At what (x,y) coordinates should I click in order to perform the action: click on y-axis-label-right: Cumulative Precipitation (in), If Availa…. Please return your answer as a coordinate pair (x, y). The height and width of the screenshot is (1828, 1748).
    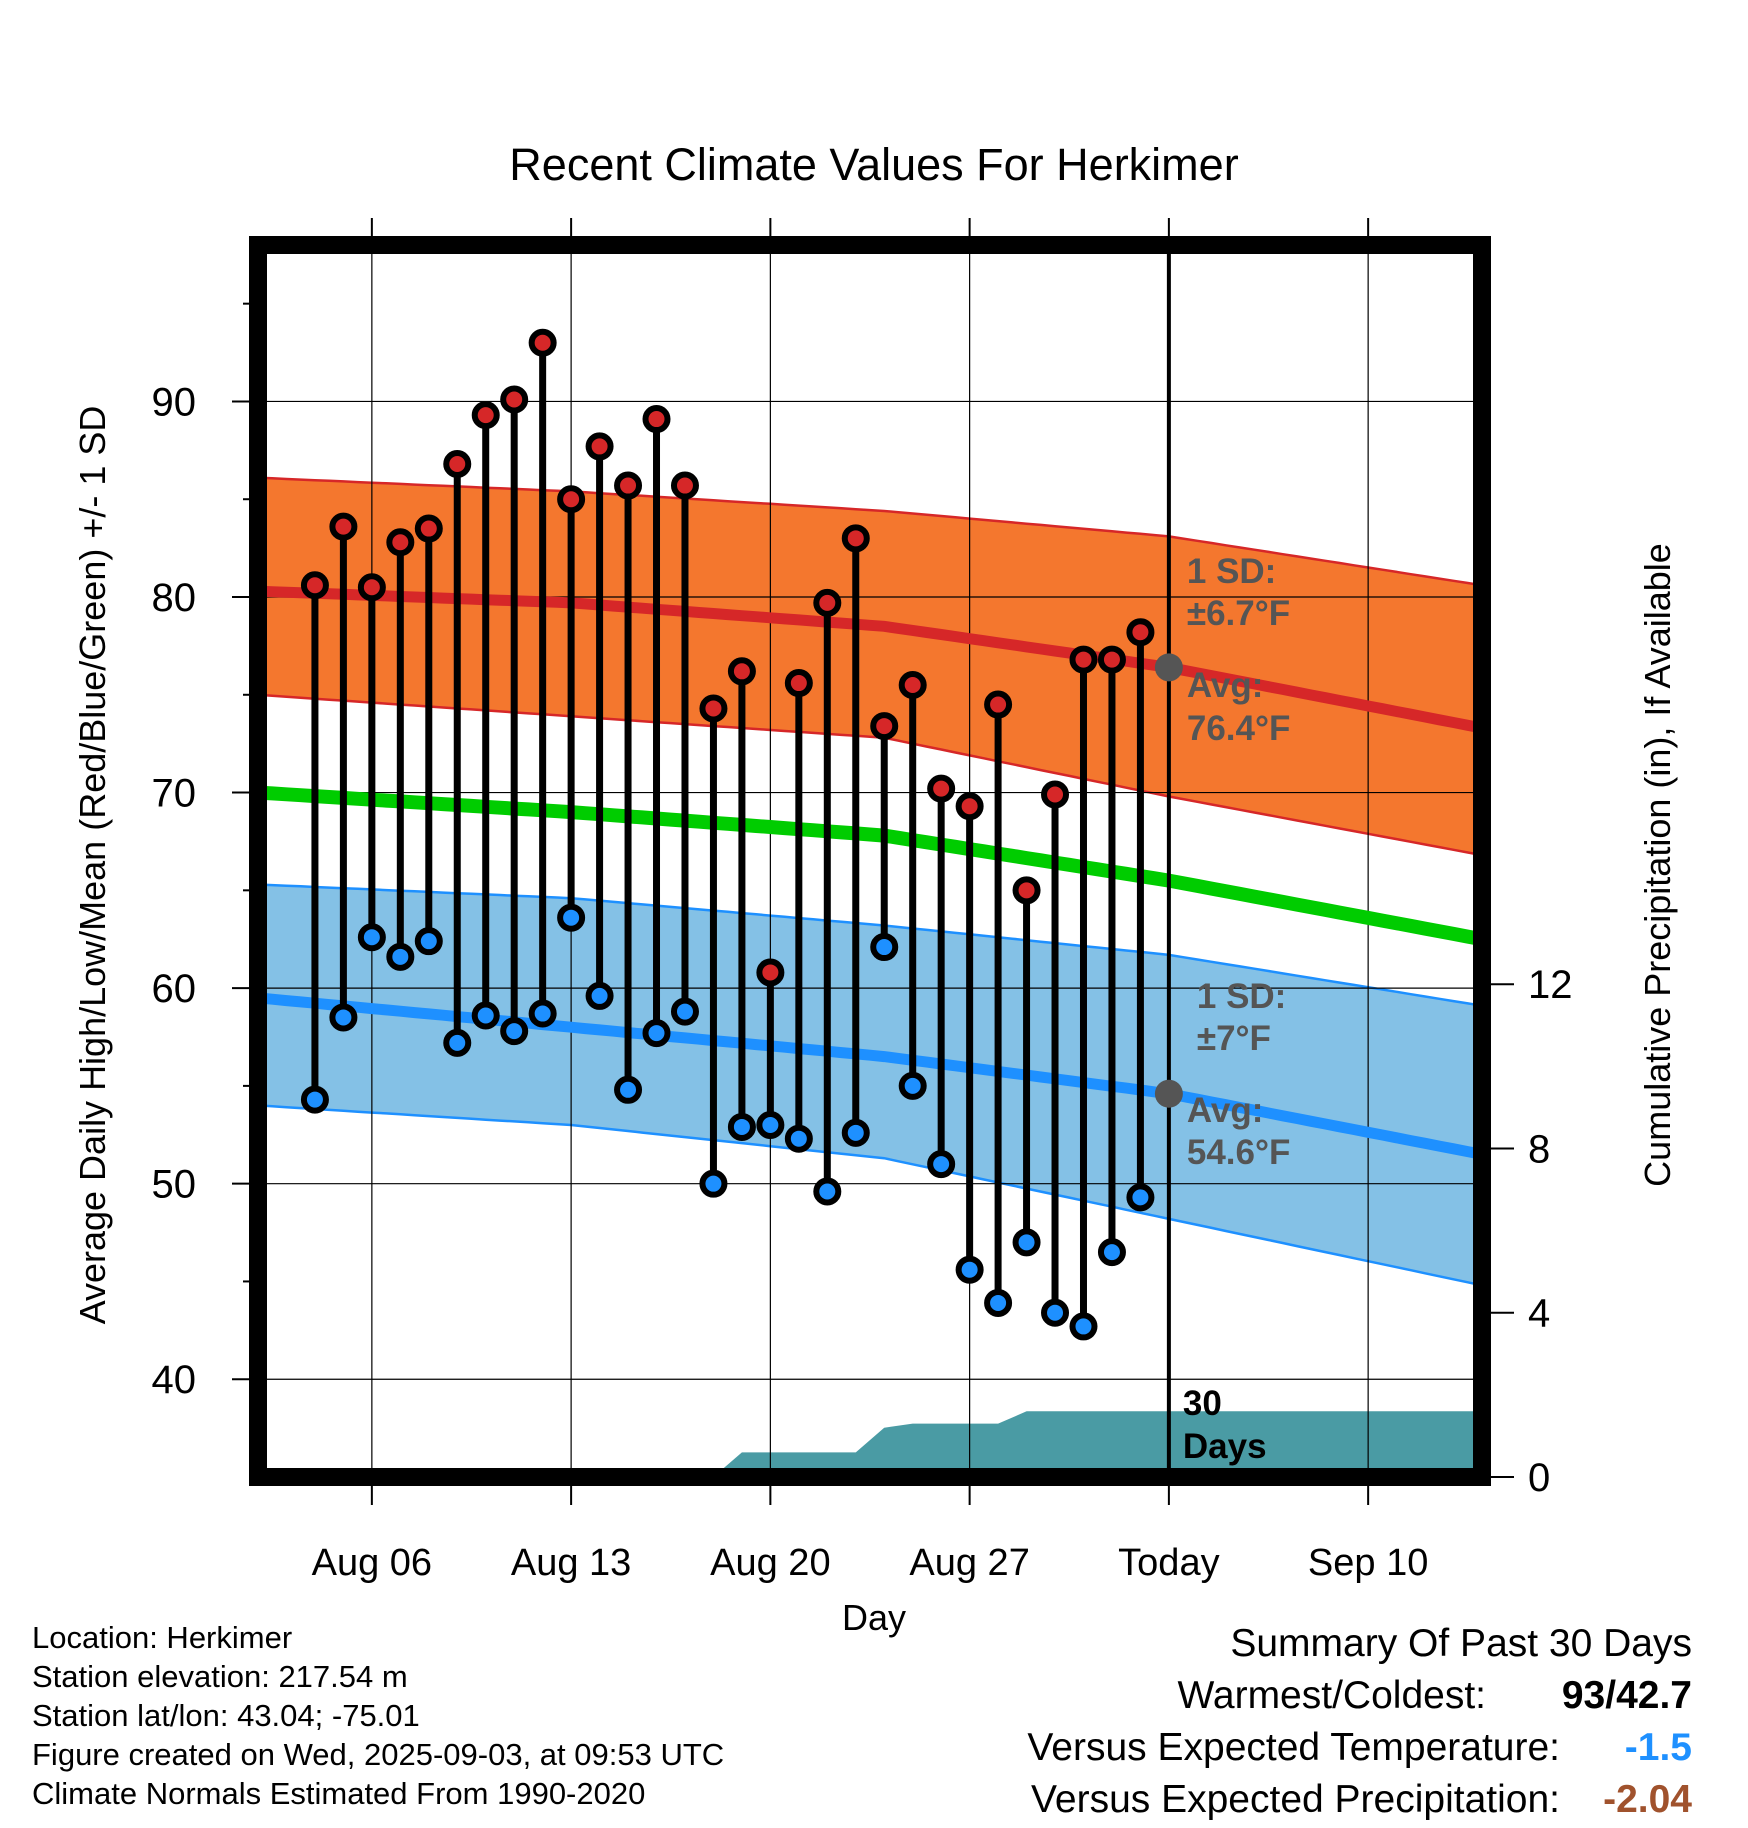
    Looking at the image, I should click on (1657, 865).